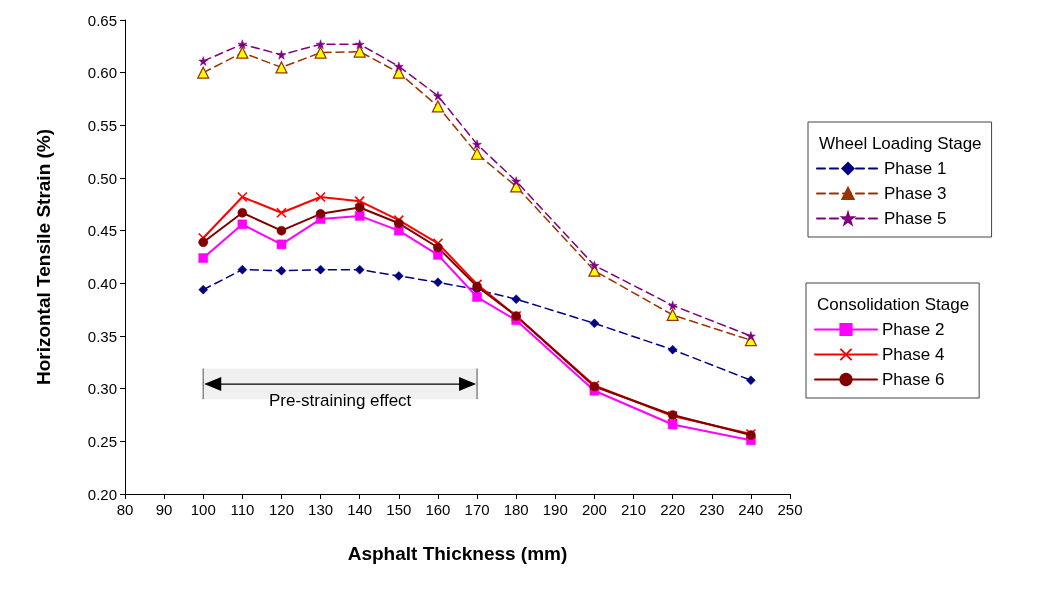  Describe the element at coordinates (321, 509) in the screenshot. I see `x-tick-label: 130` at that location.